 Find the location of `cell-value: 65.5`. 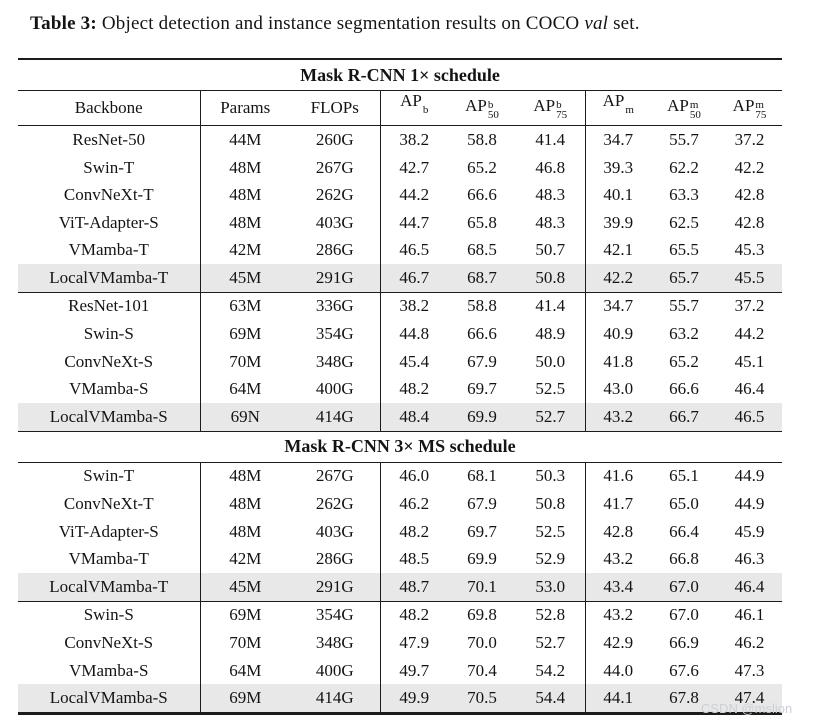

cell-value: 65.5 is located at coordinates (684, 250).